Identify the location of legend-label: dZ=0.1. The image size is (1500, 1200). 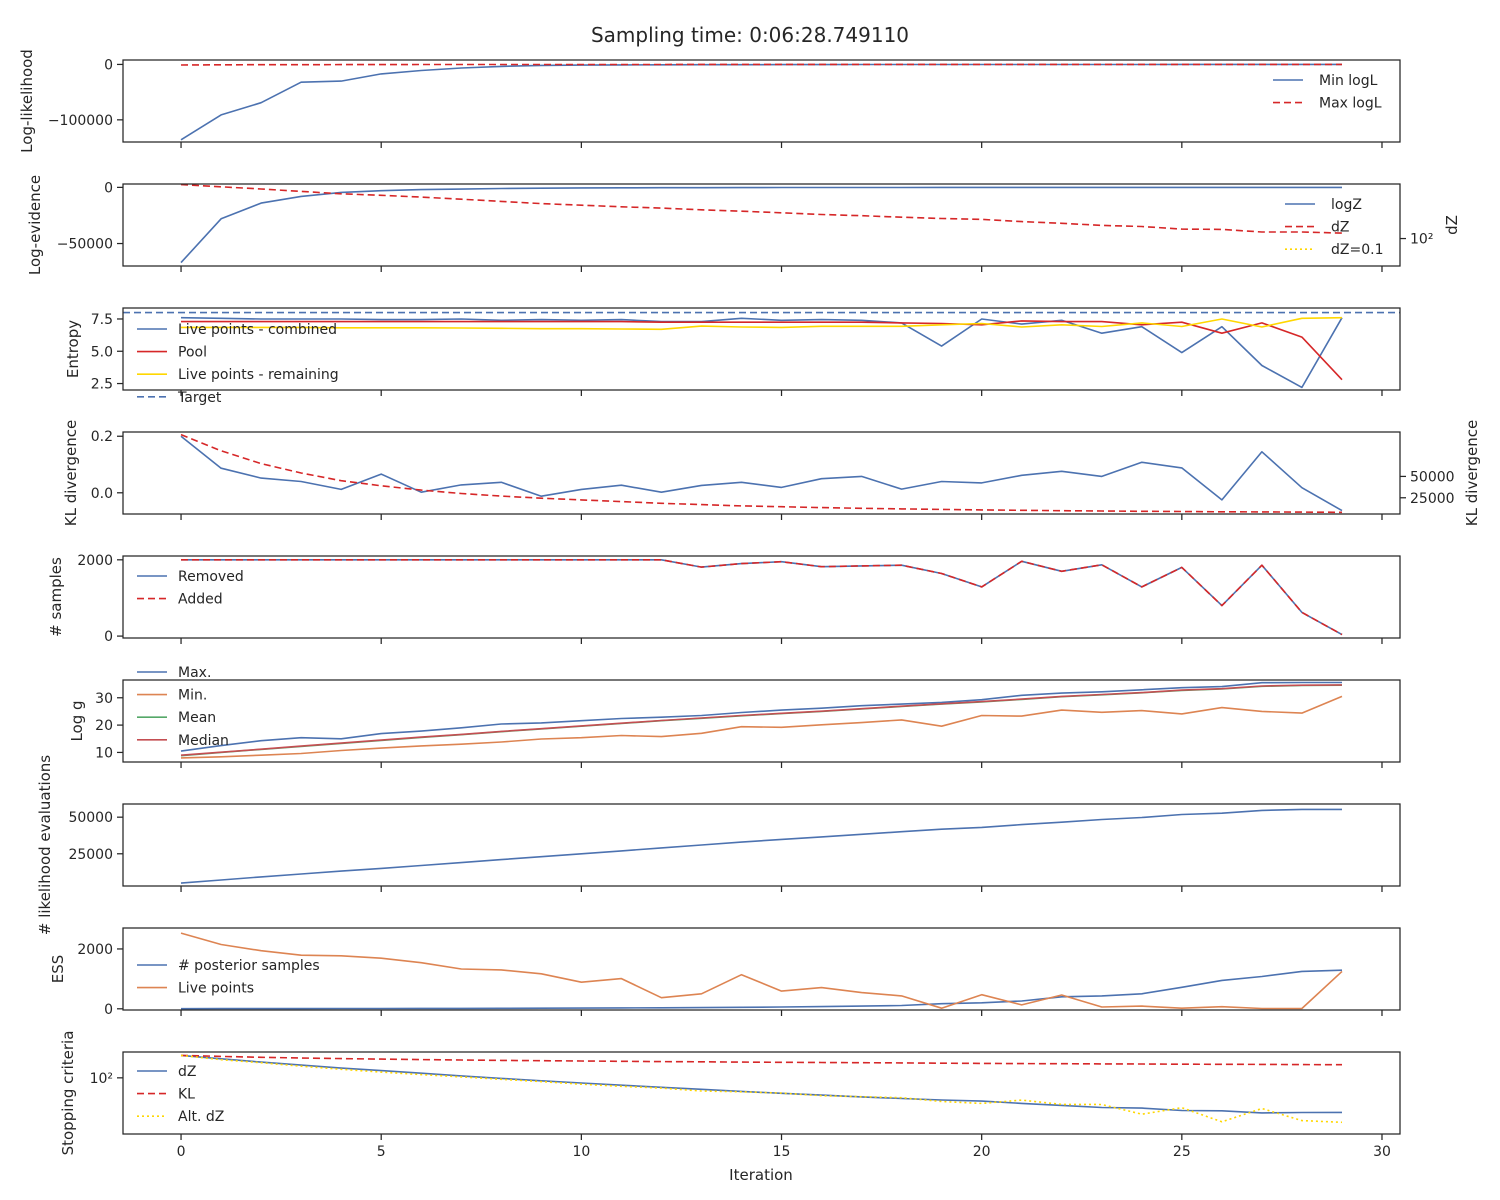
(1357, 250).